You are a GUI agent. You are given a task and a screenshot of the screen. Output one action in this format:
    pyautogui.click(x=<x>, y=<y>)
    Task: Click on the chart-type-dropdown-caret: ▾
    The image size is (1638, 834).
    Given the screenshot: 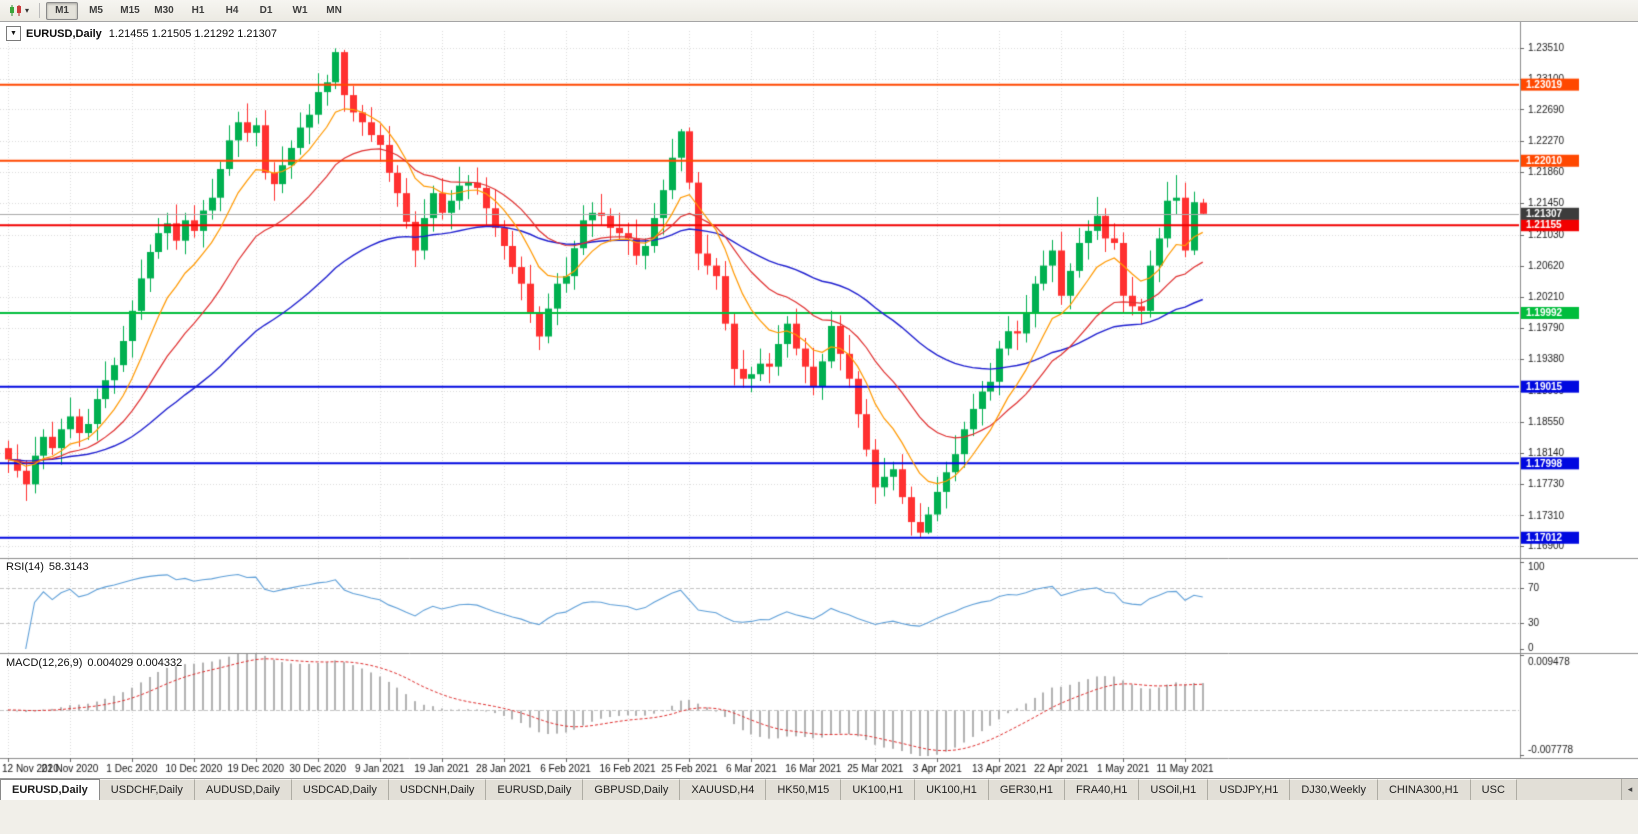 What is the action you would take?
    pyautogui.click(x=27, y=10)
    